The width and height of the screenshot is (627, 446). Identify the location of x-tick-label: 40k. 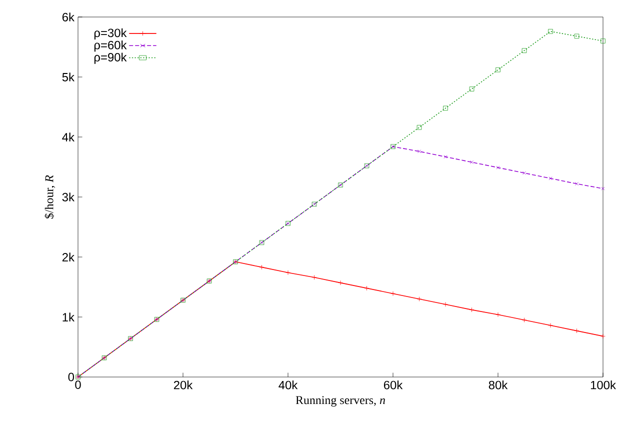
(288, 385).